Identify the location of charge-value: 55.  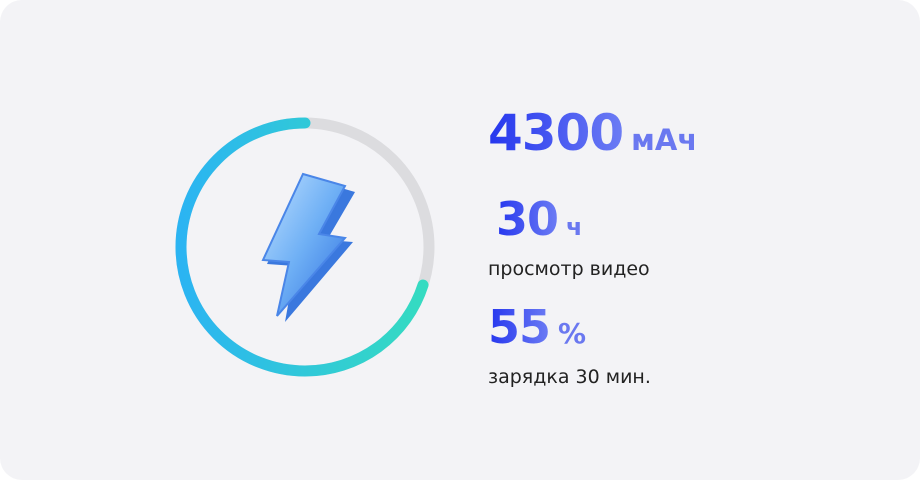
(519, 327).